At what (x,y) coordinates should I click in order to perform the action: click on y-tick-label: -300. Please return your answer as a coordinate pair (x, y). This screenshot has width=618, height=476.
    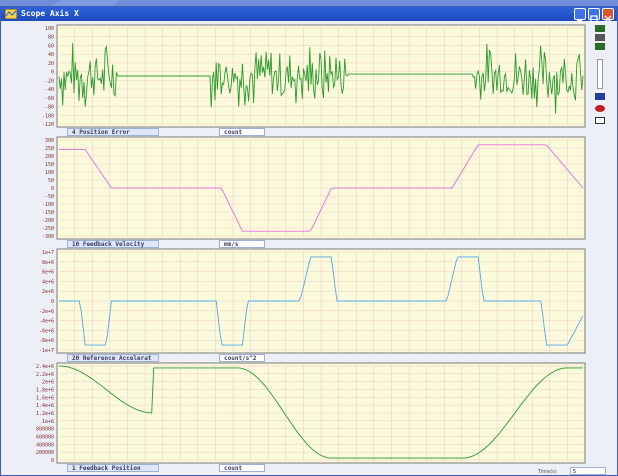
    Looking at the image, I should click on (48, 237).